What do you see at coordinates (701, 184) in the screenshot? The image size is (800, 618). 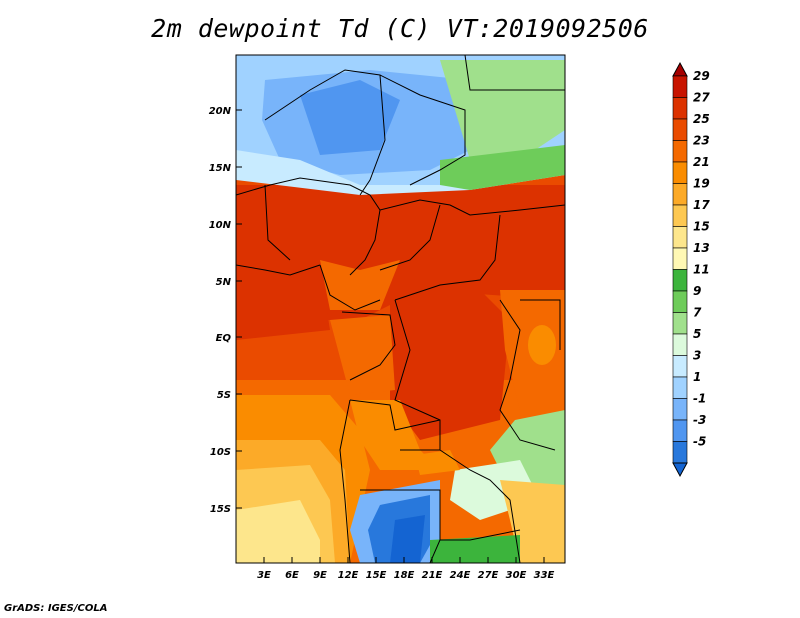 I see `colorbar-label: 19` at bounding box center [701, 184].